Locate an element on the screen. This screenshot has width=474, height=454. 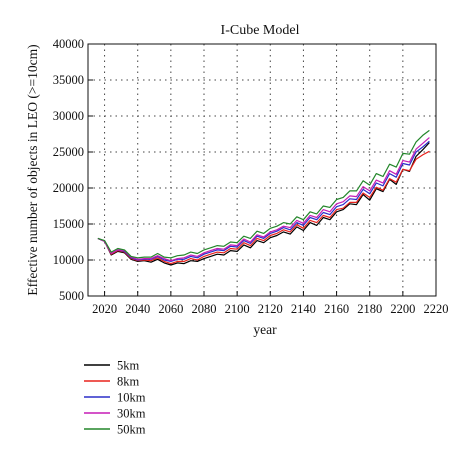
legend-label: 8km is located at coordinates (128, 382).